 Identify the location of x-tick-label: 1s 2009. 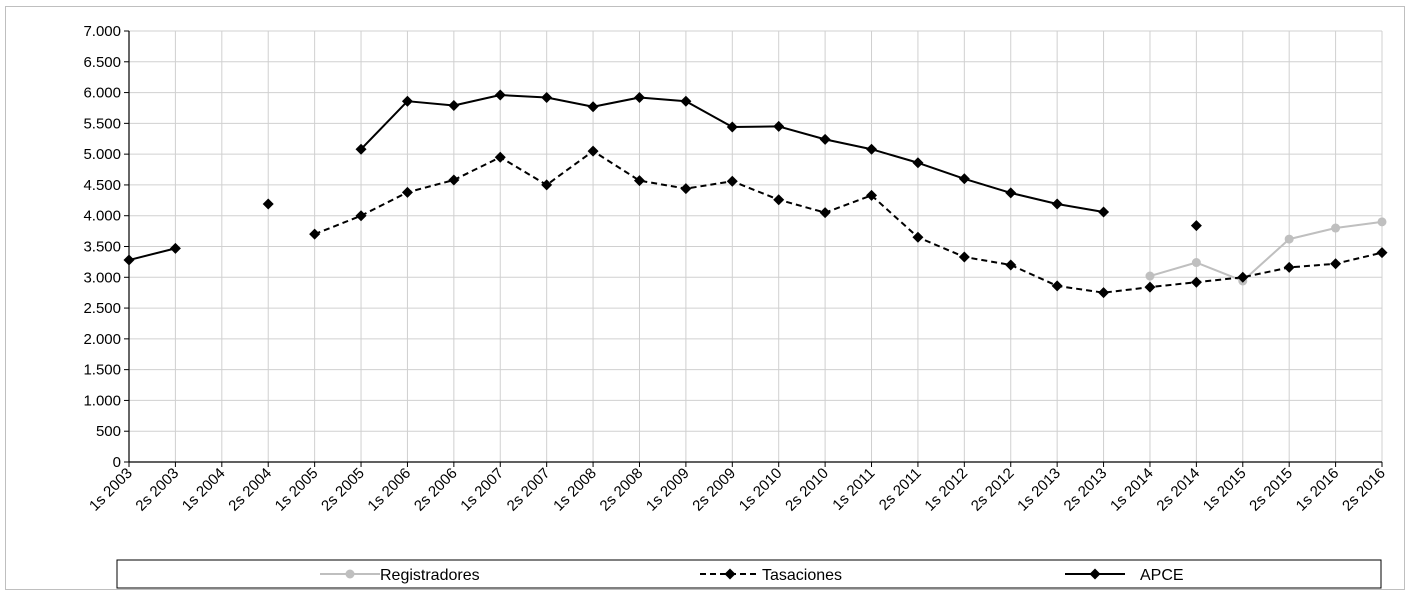
(668, 490).